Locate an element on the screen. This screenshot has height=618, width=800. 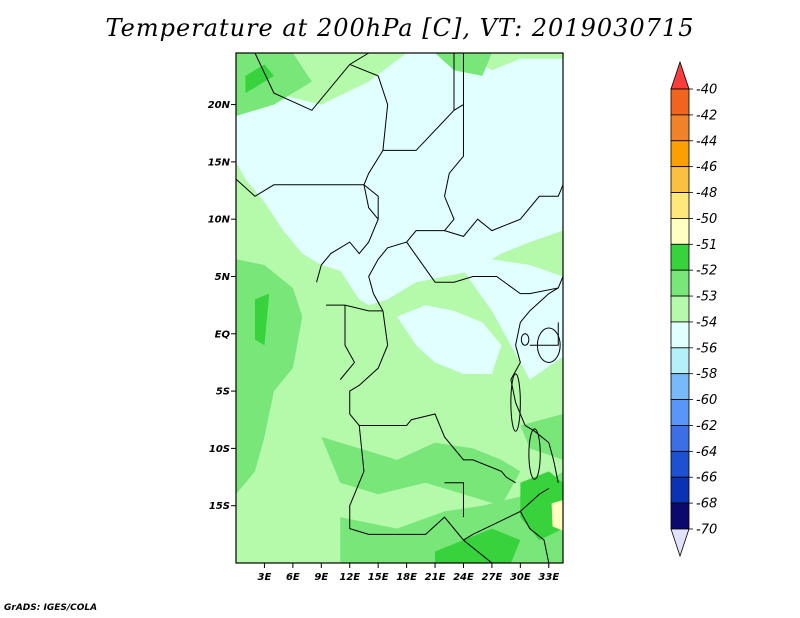
colorbar-label: -46 is located at coordinates (706, 167).